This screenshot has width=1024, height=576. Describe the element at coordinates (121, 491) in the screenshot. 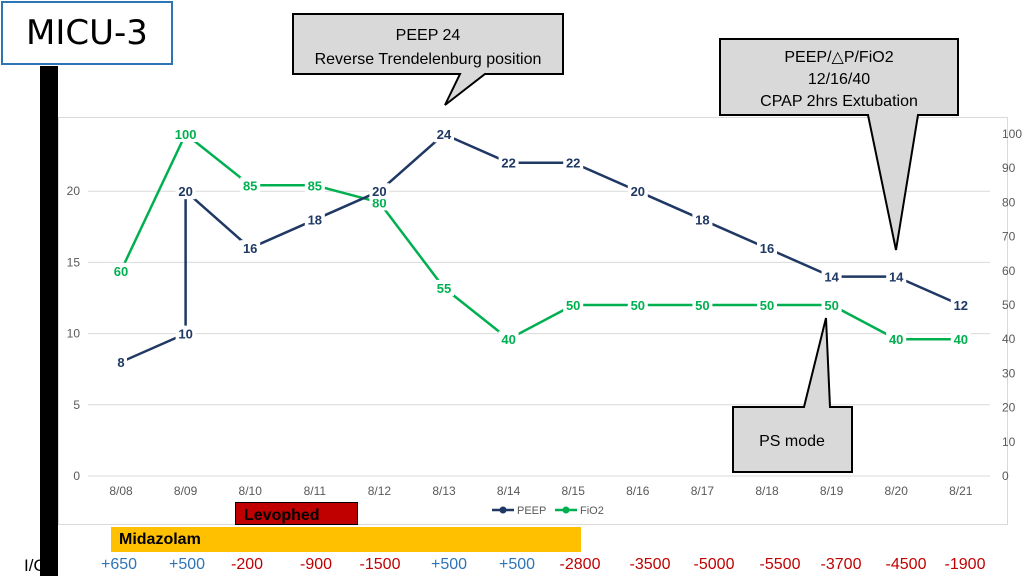

I see `x-tick-label: 8/08` at that location.